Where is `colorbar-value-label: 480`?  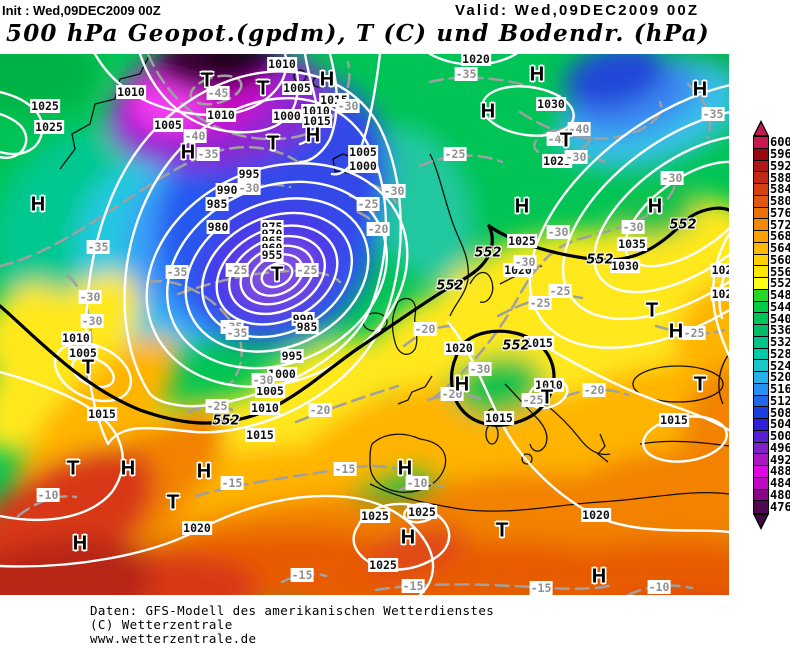 colorbar-value-label: 480 is located at coordinates (780, 494).